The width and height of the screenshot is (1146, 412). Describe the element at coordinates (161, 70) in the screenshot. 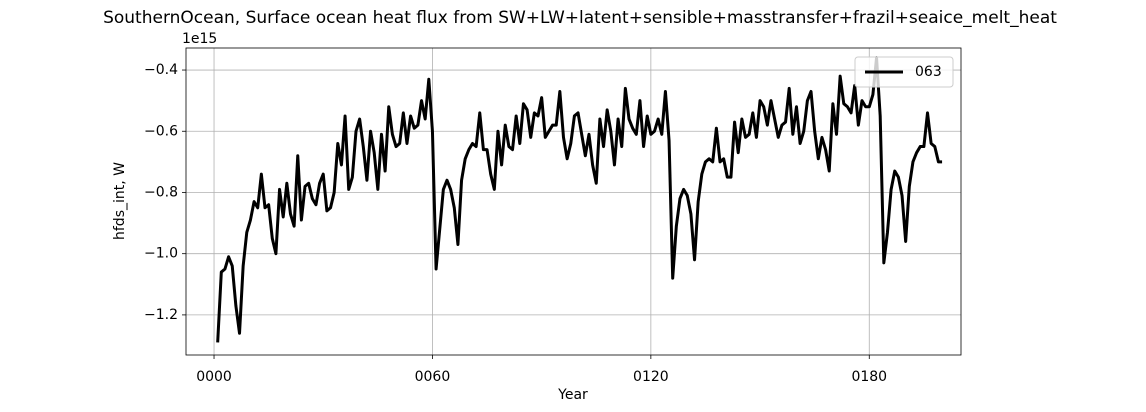

I see `y-tick-label: −0.4` at that location.